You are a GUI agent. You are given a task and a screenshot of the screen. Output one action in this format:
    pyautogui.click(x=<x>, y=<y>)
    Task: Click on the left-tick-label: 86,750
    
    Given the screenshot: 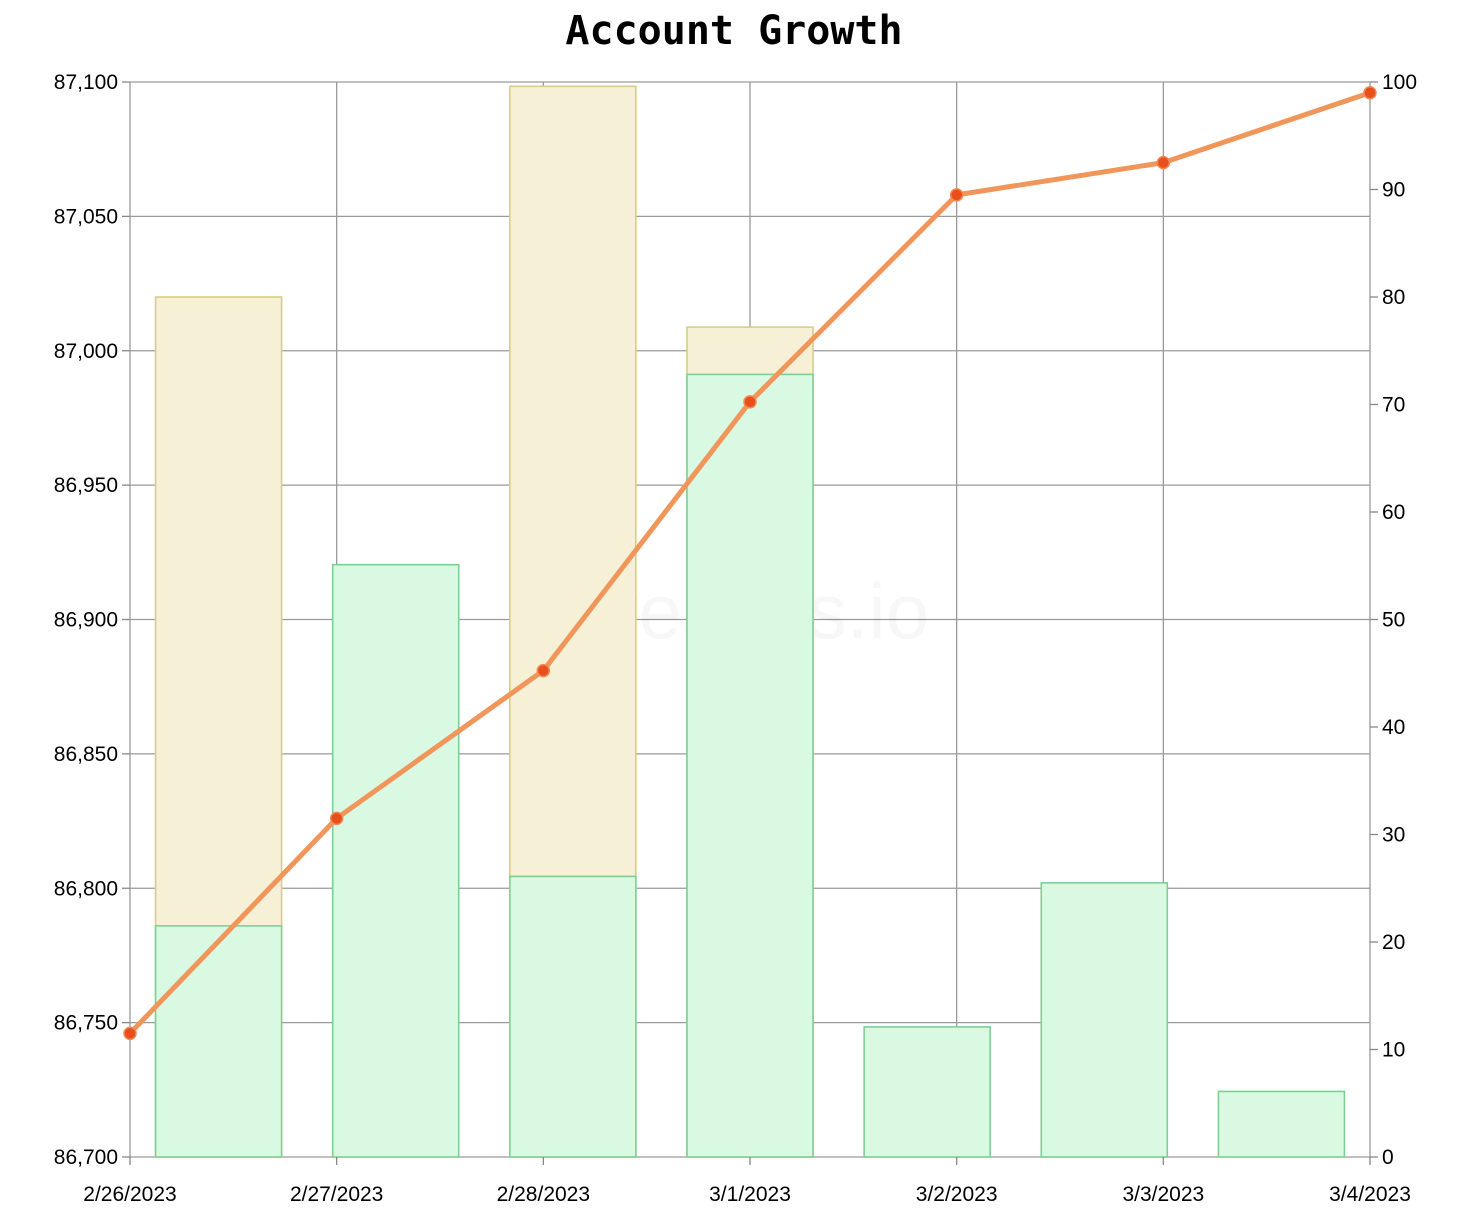 What is the action you would take?
    pyautogui.click(x=86, y=1023)
    